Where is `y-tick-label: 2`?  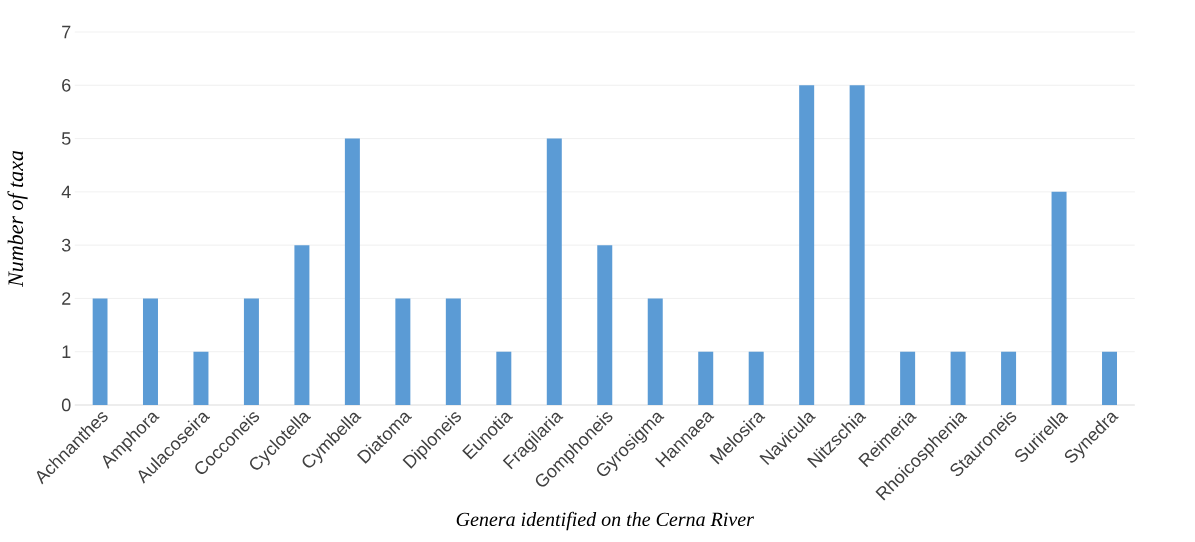 y-tick-label: 2 is located at coordinates (66, 298).